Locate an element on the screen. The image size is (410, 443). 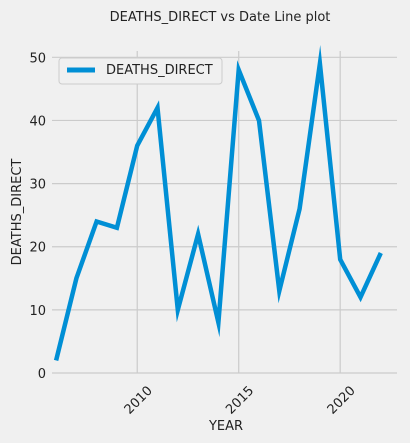
x-tick-labels: 2010 2015 2020 is located at coordinates (240, 401).